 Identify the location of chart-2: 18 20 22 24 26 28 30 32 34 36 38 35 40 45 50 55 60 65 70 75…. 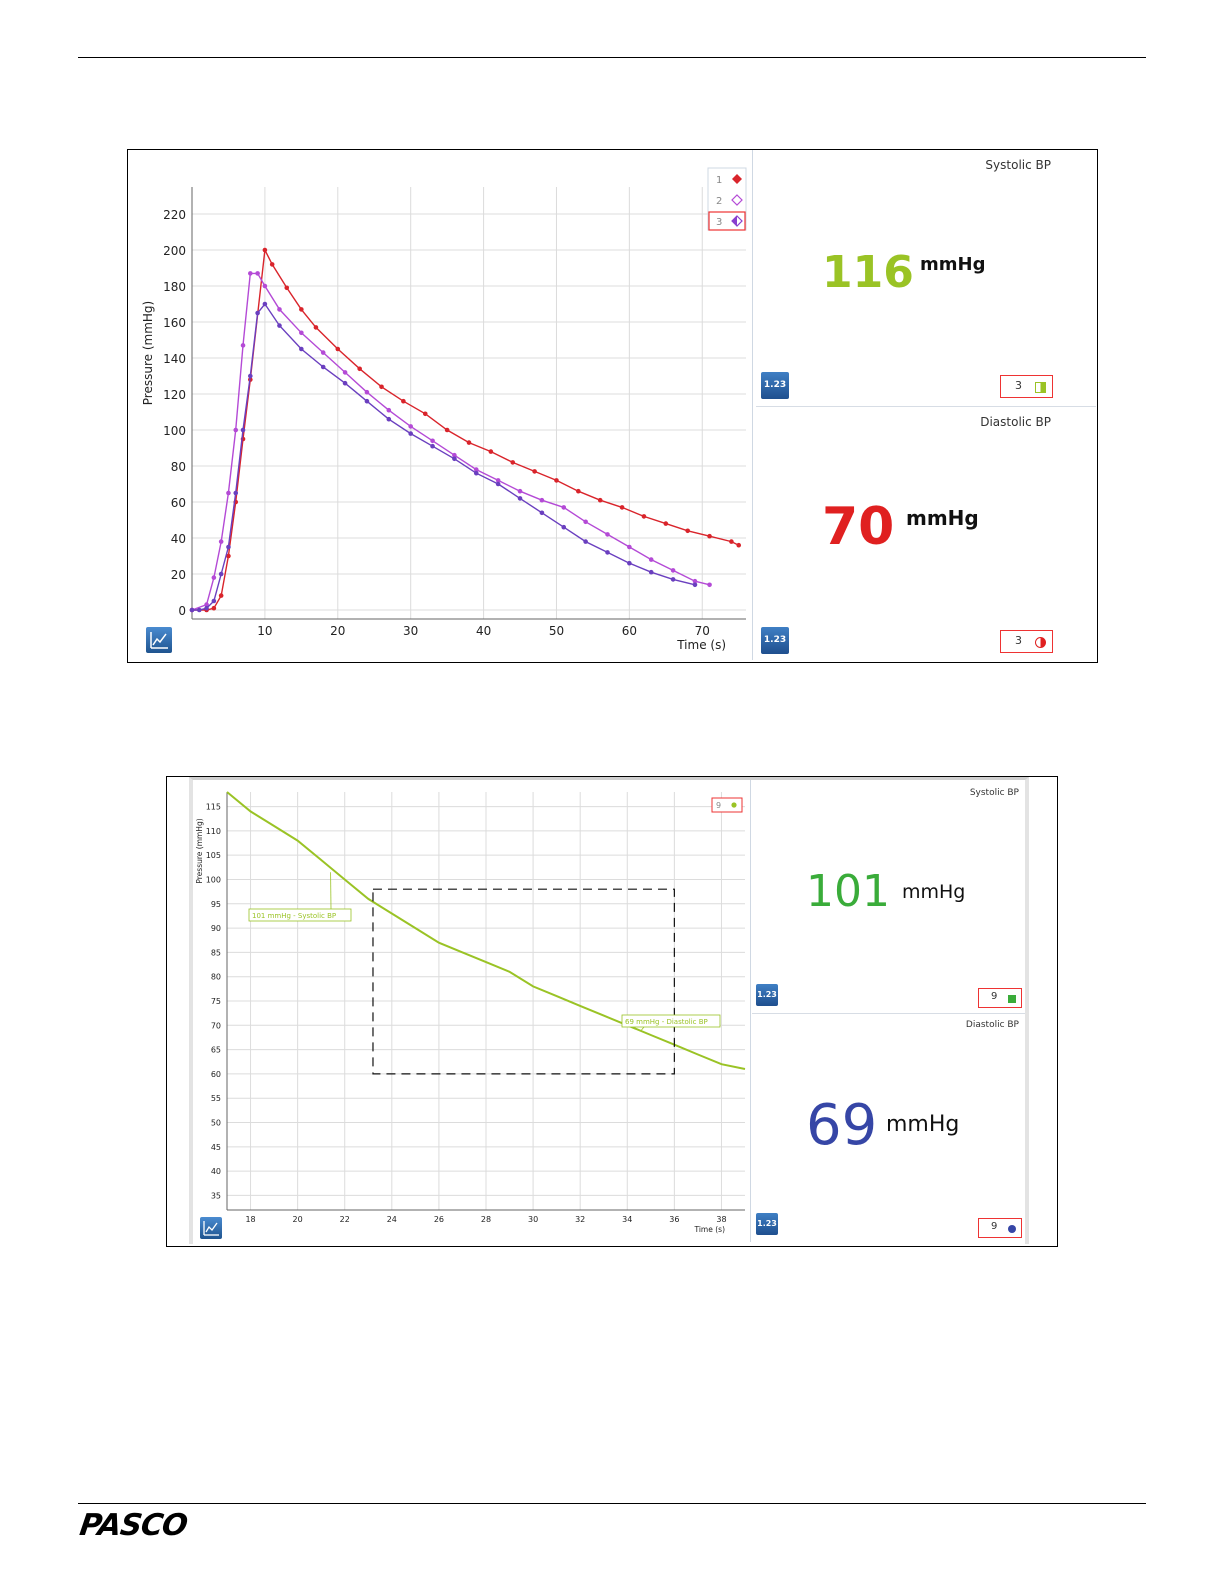
(473, 1011).